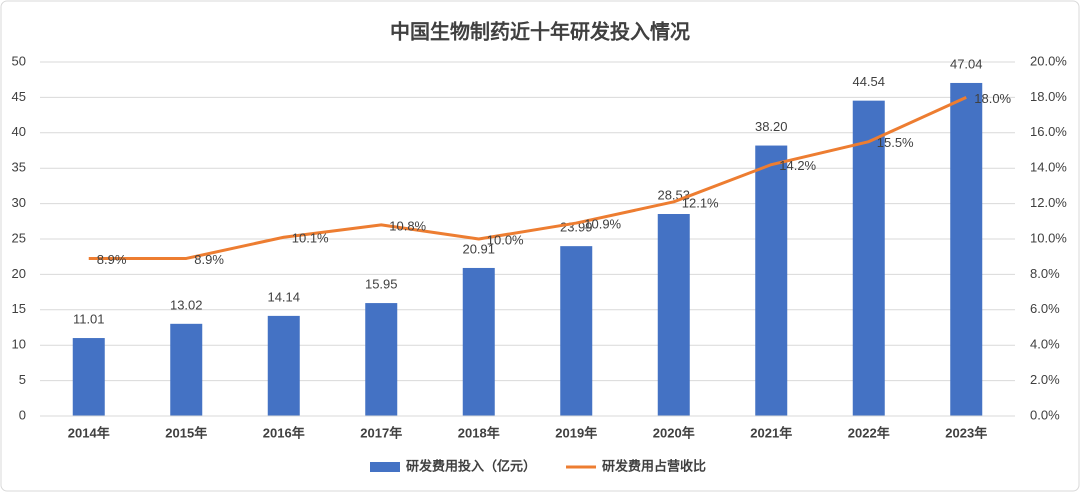  What do you see at coordinates (1048, 167) in the screenshot?
I see `y2-tick-label: 14.0%` at bounding box center [1048, 167].